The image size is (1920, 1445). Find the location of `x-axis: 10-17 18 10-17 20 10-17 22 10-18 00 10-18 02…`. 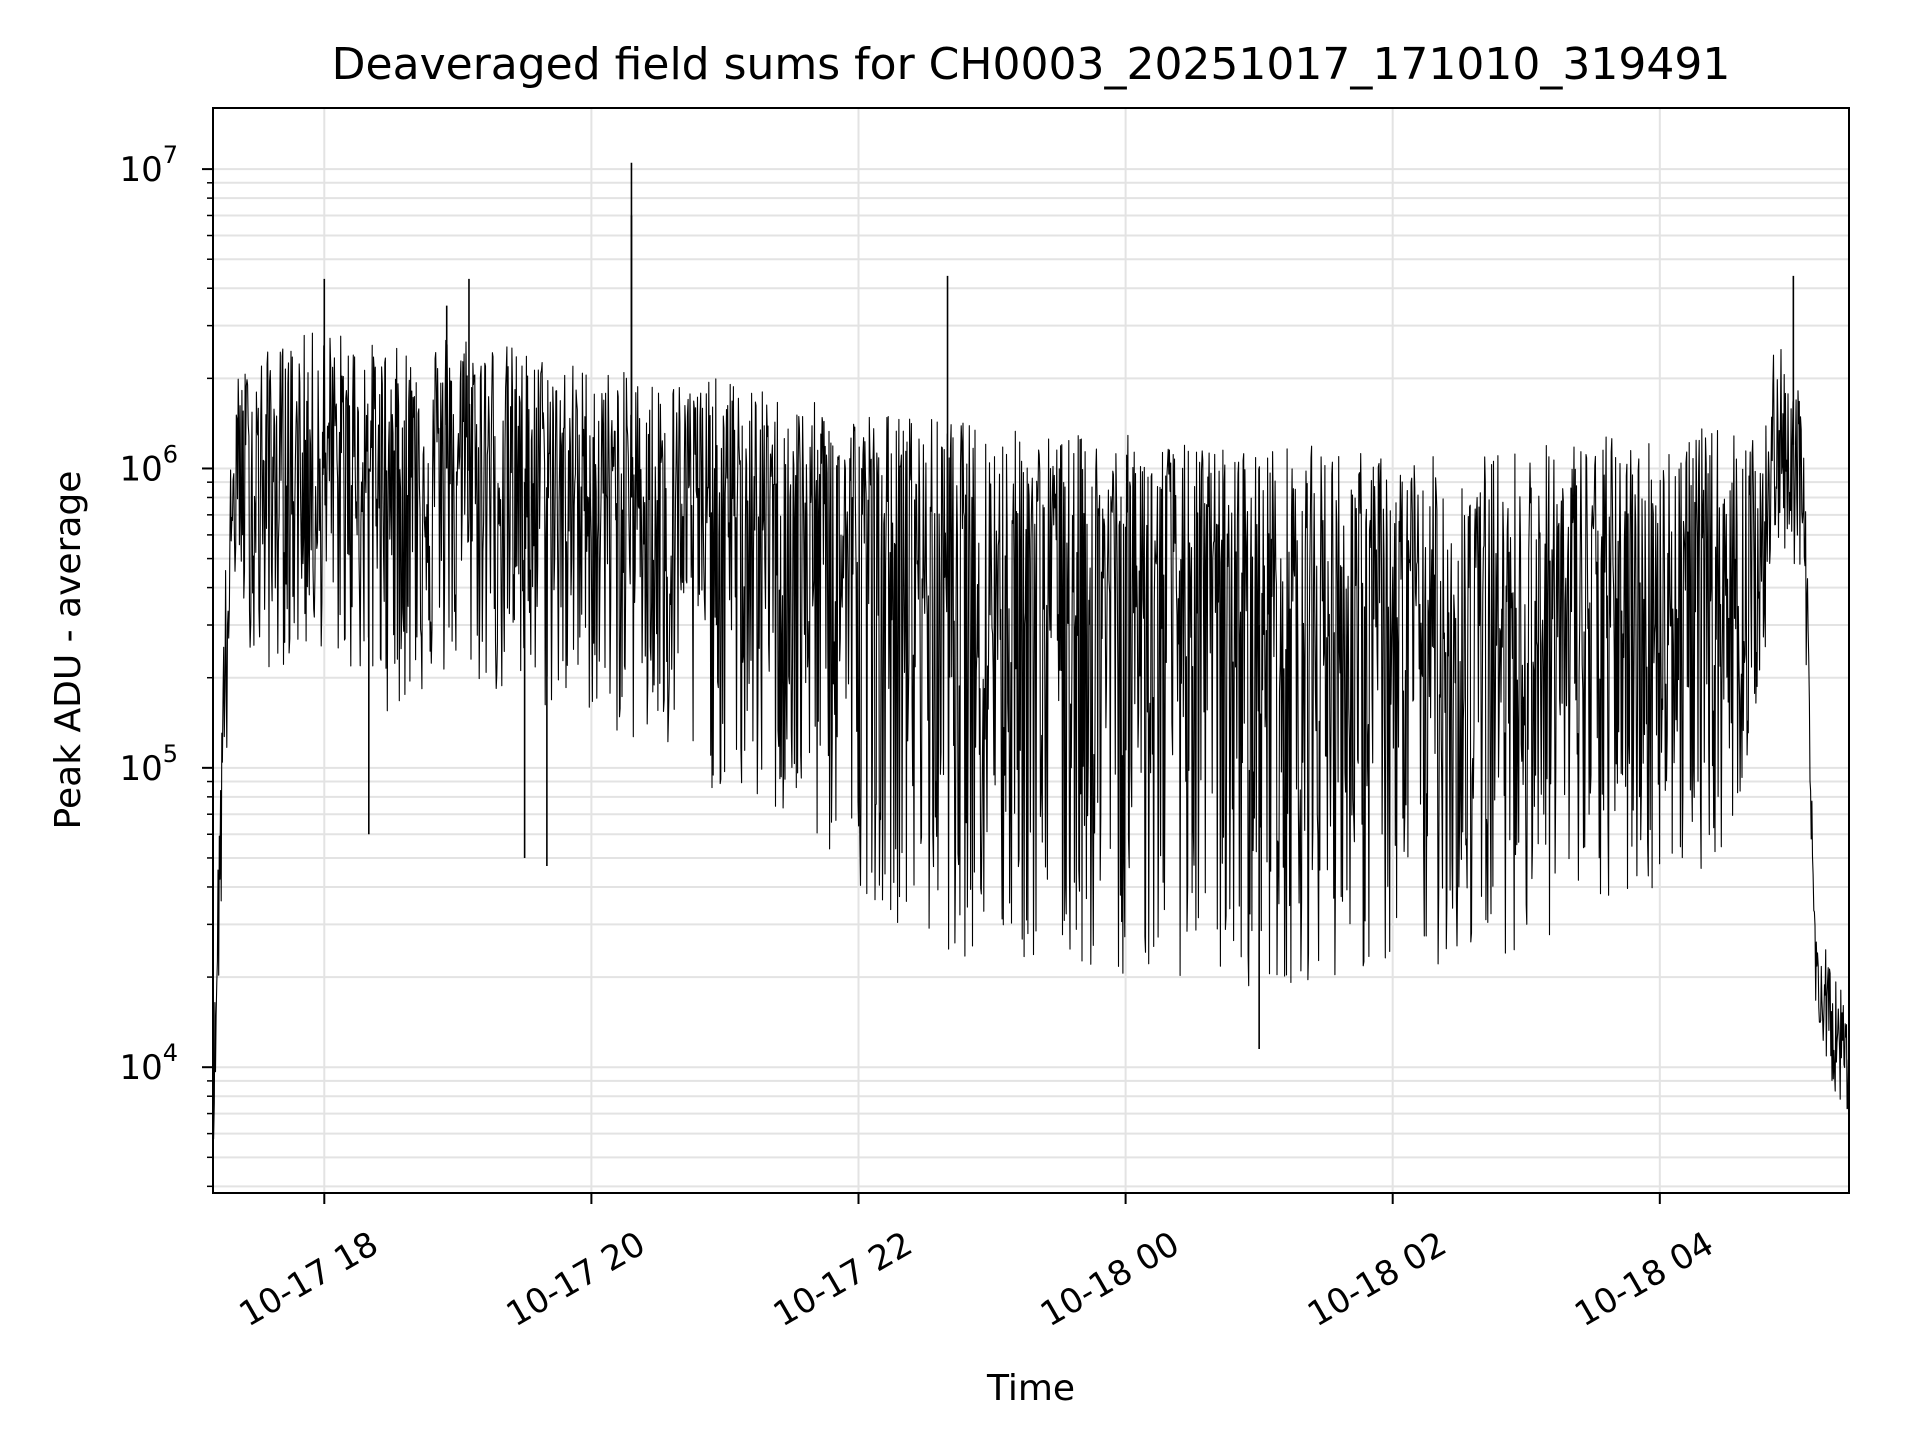

x-axis: 10-17 18 10-17 20 10-17 22 10-18 00 10-18 02… is located at coordinates (976, 1264).